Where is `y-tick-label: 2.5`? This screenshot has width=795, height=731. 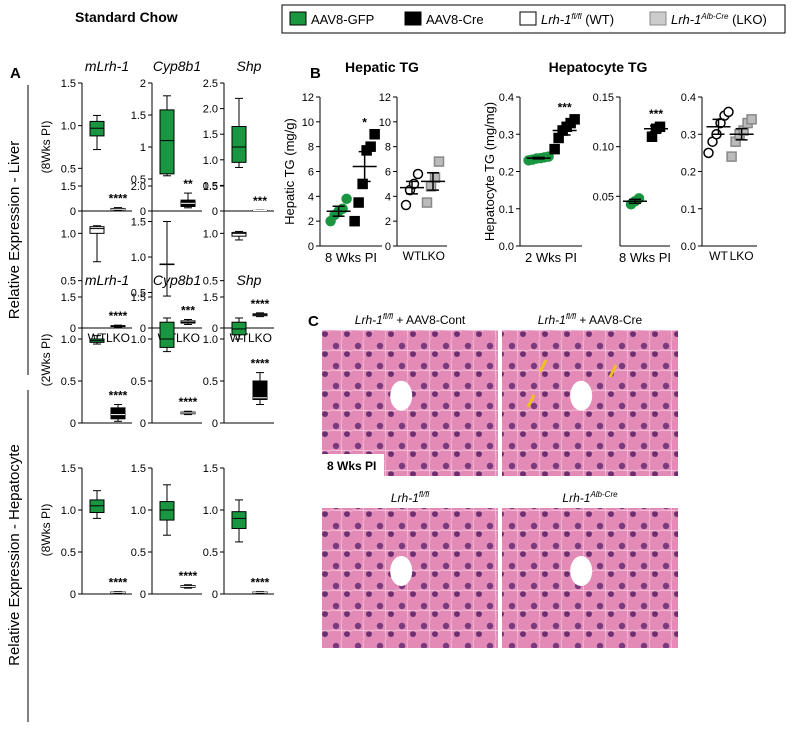
y-tick-label: 2.5 is located at coordinates (210, 84).